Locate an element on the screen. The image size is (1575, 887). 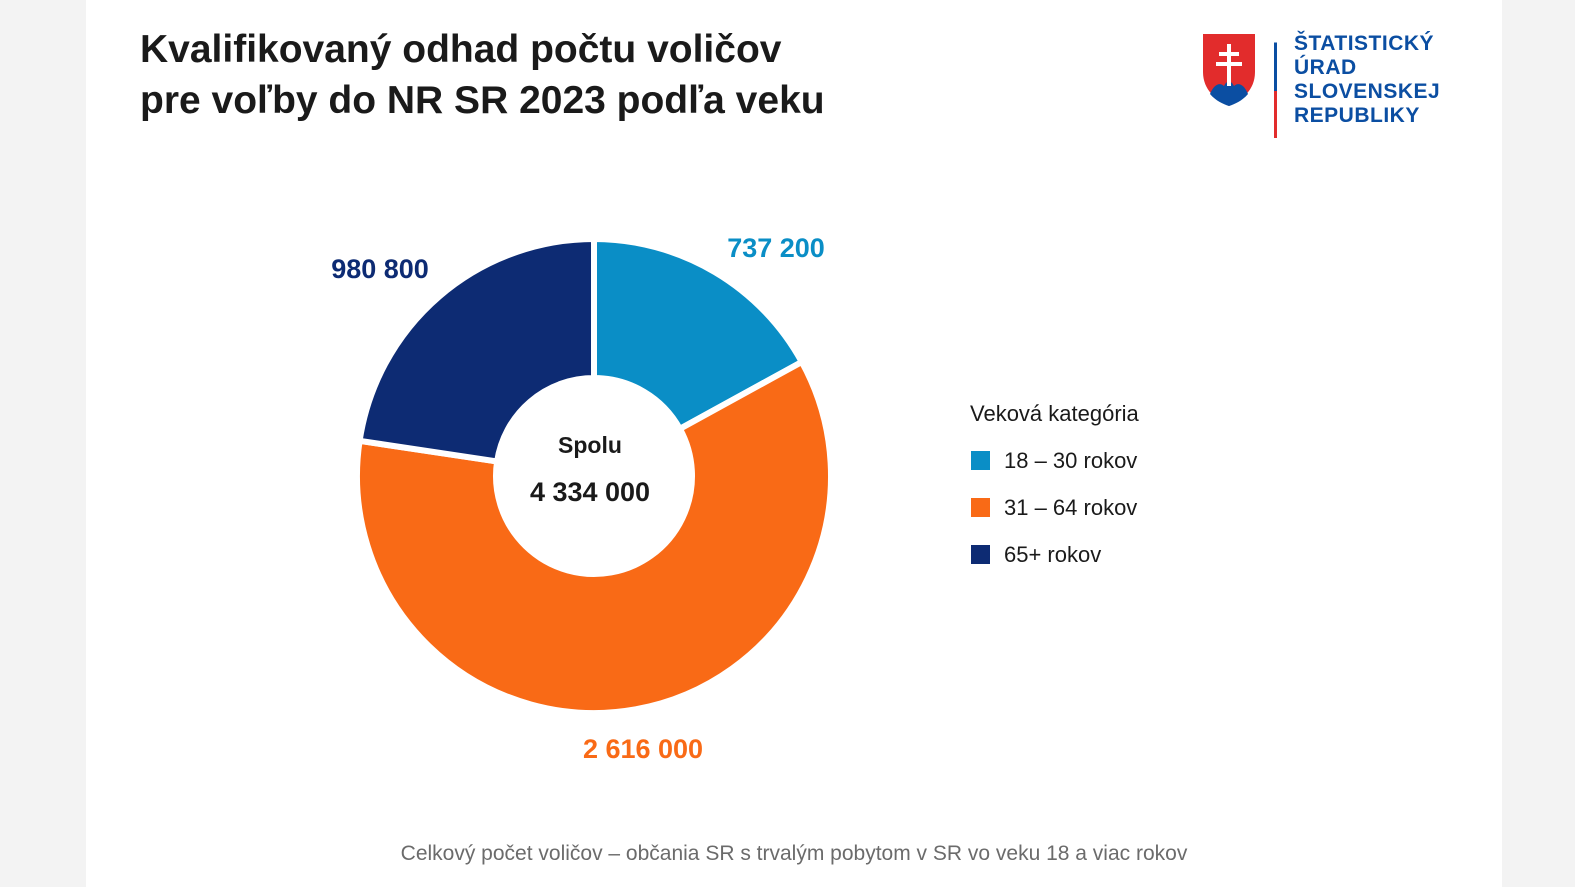
legend-item-label: 31 – 64 rokov is located at coordinates (1070, 507).